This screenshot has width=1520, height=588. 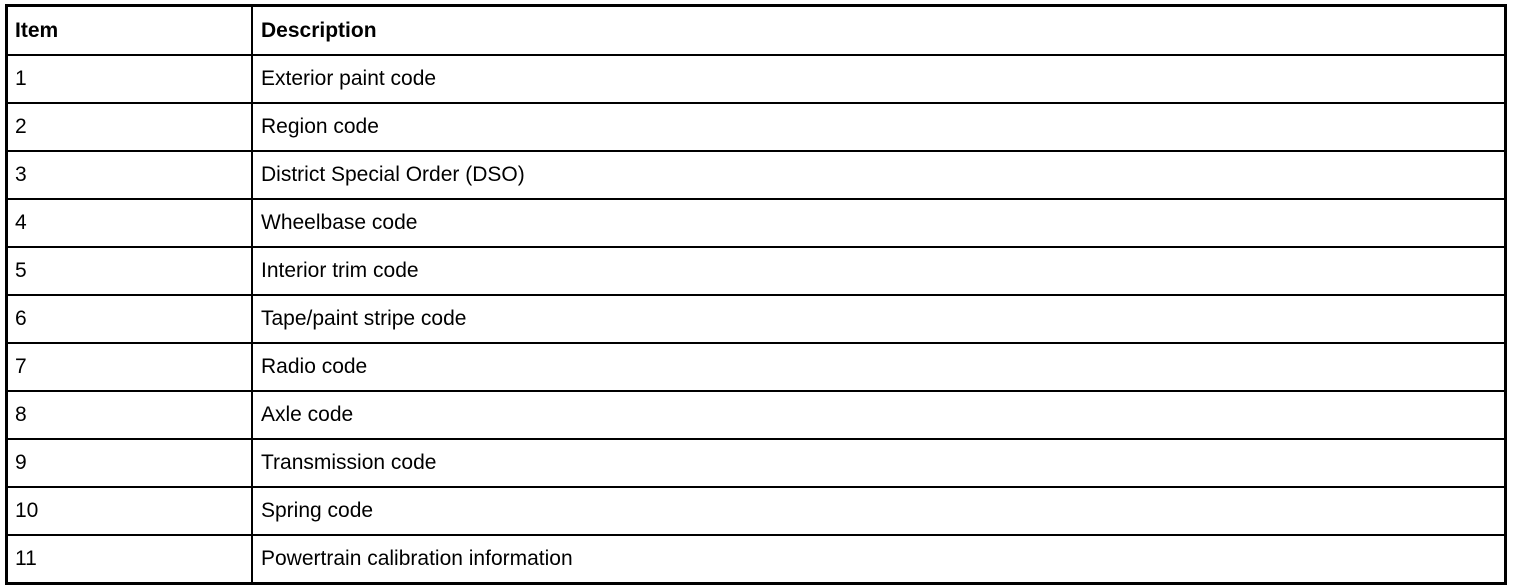 What do you see at coordinates (130, 319) in the screenshot?
I see `item-cell: 6` at bounding box center [130, 319].